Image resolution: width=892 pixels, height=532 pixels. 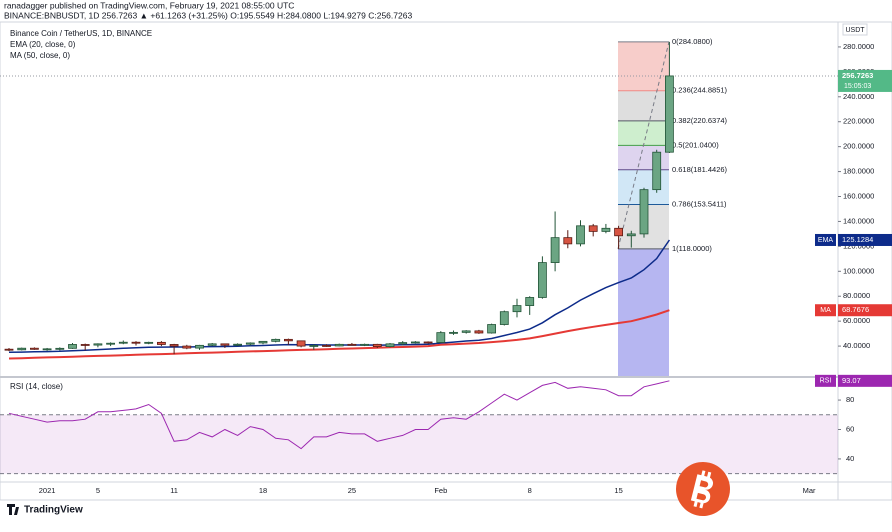 I want to click on y-tick-label: 40, so click(x=850, y=458).